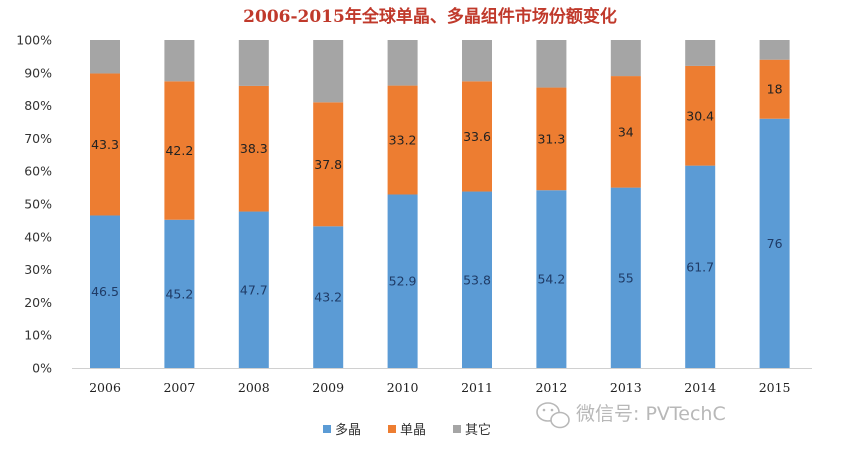 This screenshot has width=849, height=454. What do you see at coordinates (551, 387) in the screenshot?
I see `x-tick-label: 2012` at bounding box center [551, 387].